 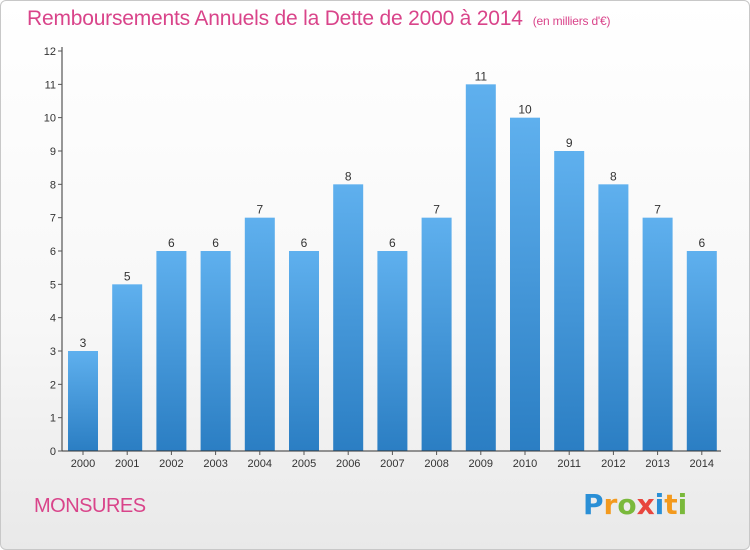 What do you see at coordinates (657, 464) in the screenshot?
I see `x-tick-label: 2013` at bounding box center [657, 464].